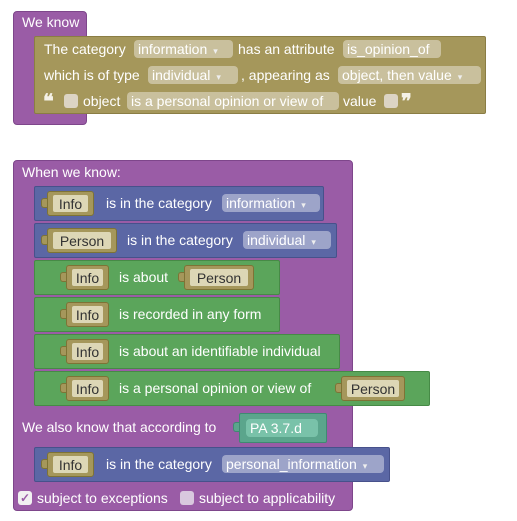 The image size is (517, 521). I want to click on close-quote-icon: ❞, so click(406, 101).